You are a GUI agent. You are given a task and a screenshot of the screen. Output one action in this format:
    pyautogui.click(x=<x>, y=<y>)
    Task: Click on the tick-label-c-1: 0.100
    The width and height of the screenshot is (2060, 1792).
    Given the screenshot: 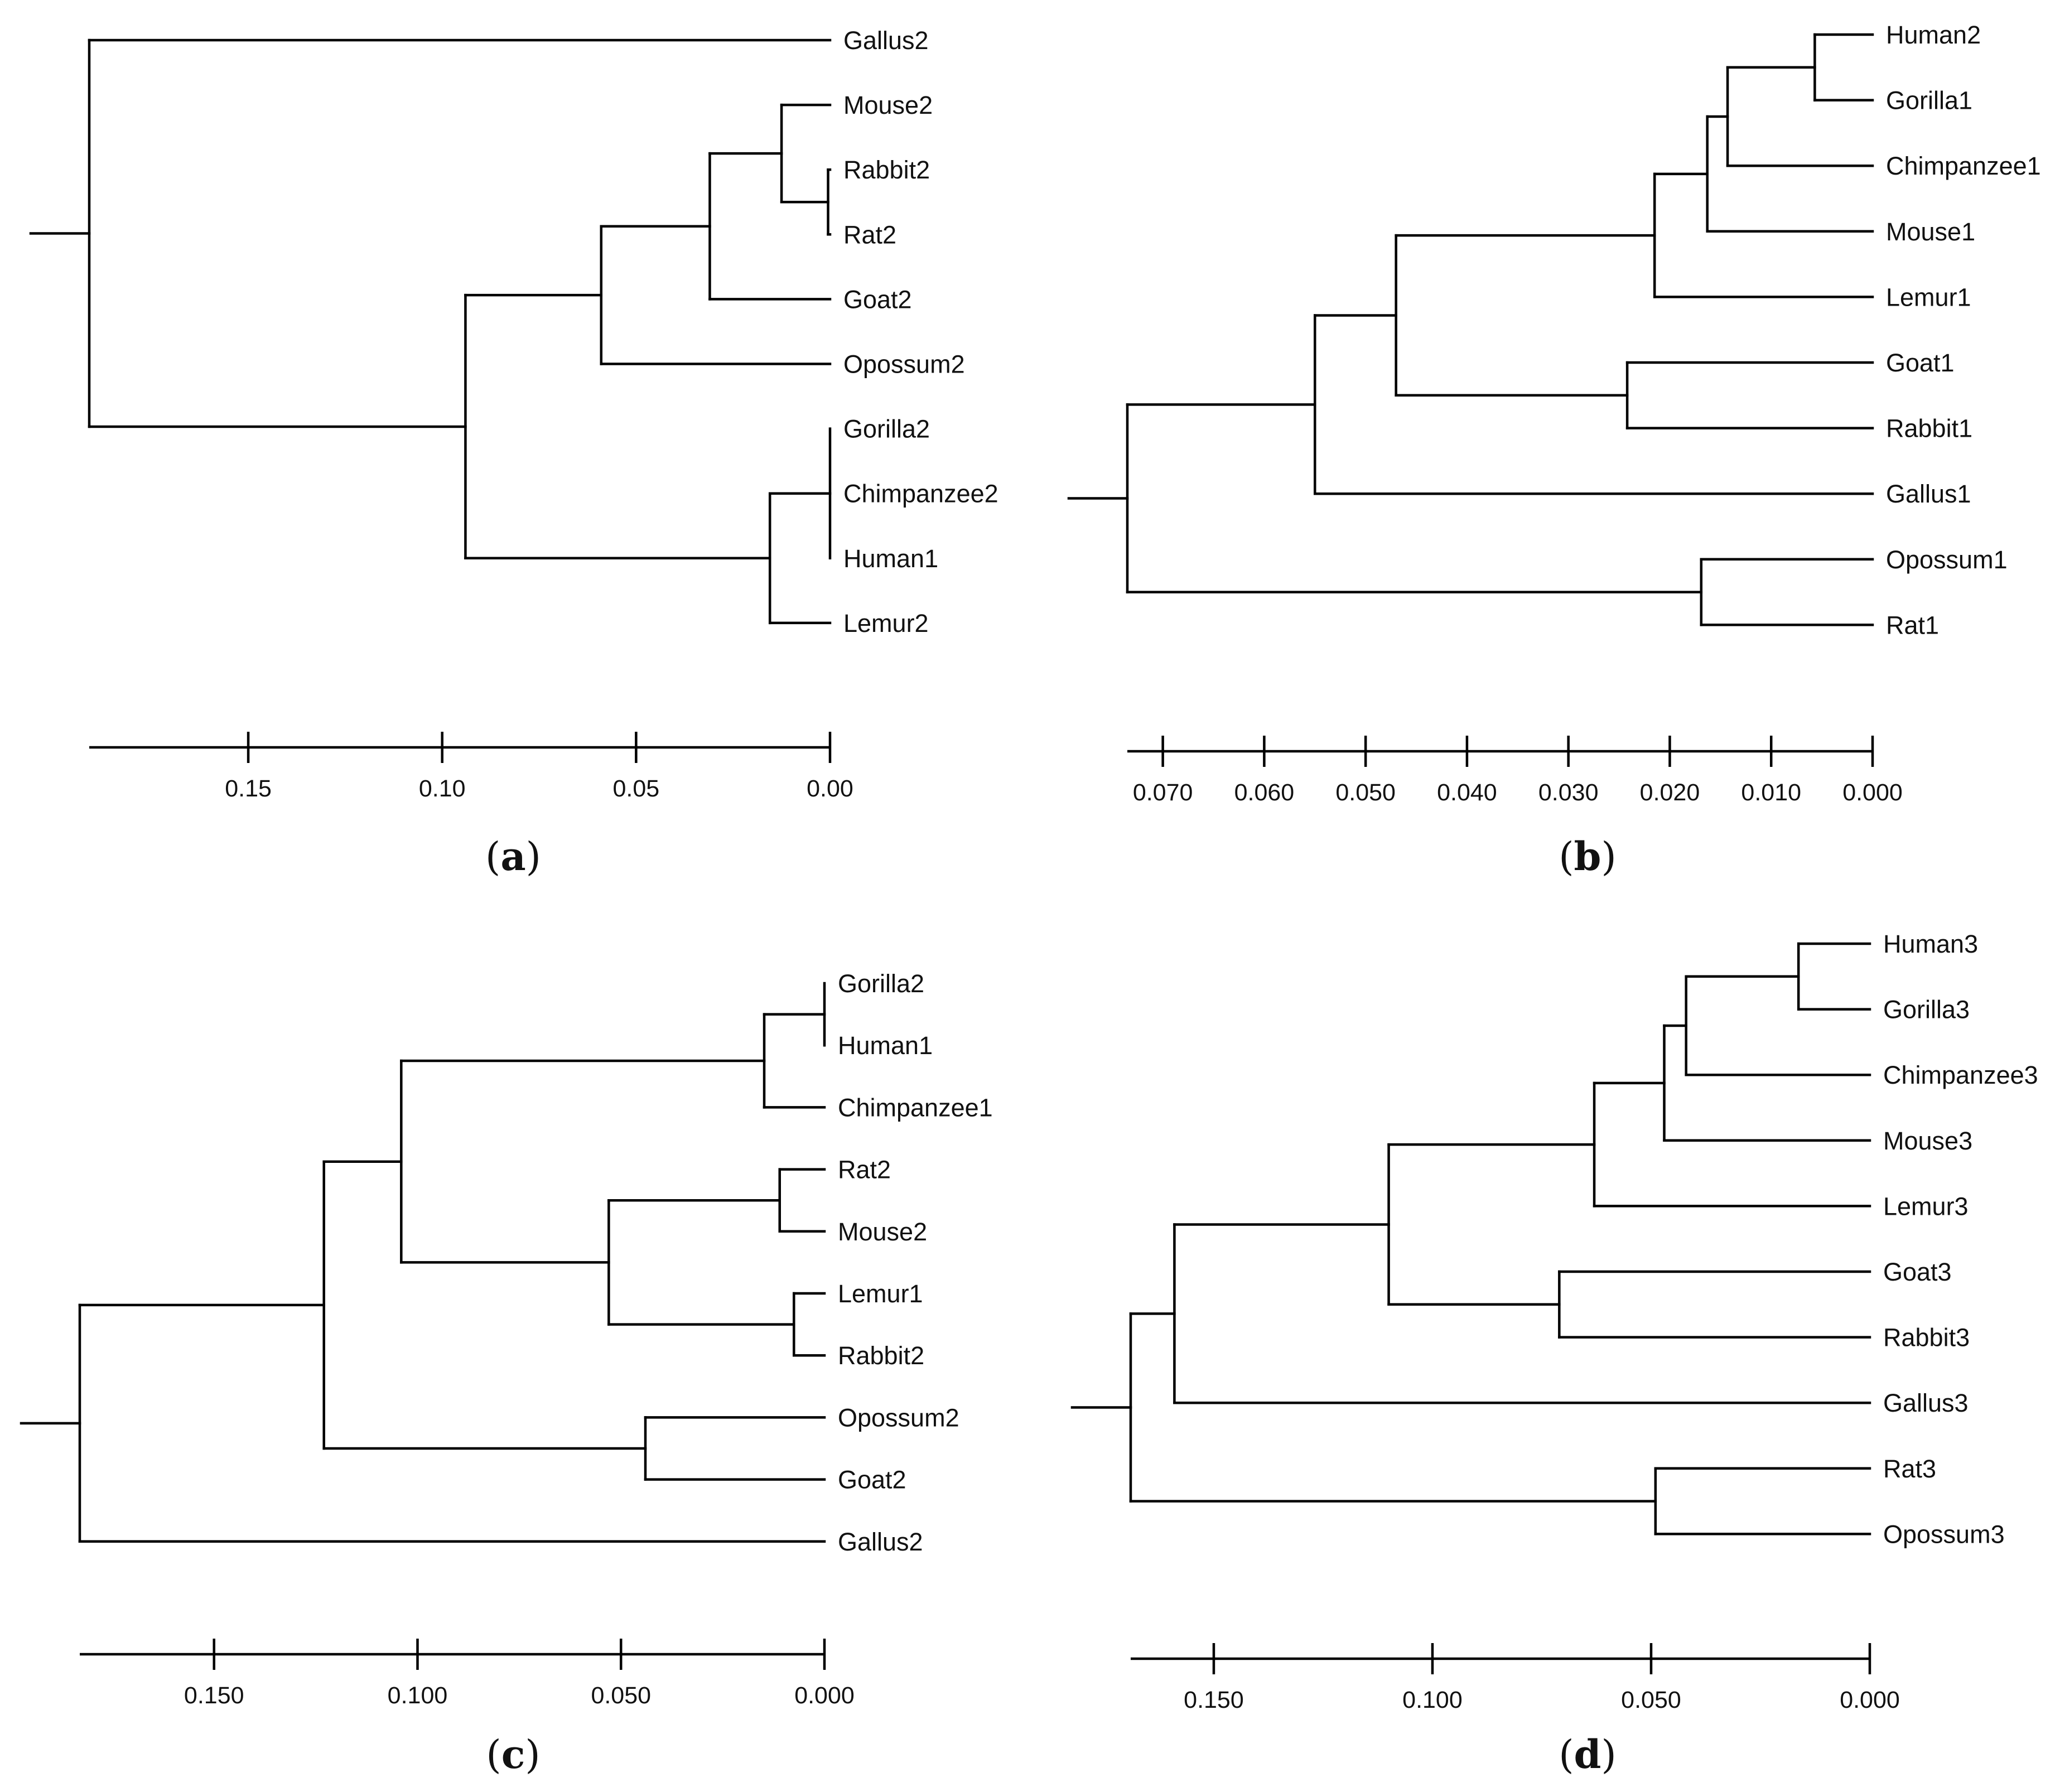 What is the action you would take?
    pyautogui.click(x=418, y=1696)
    